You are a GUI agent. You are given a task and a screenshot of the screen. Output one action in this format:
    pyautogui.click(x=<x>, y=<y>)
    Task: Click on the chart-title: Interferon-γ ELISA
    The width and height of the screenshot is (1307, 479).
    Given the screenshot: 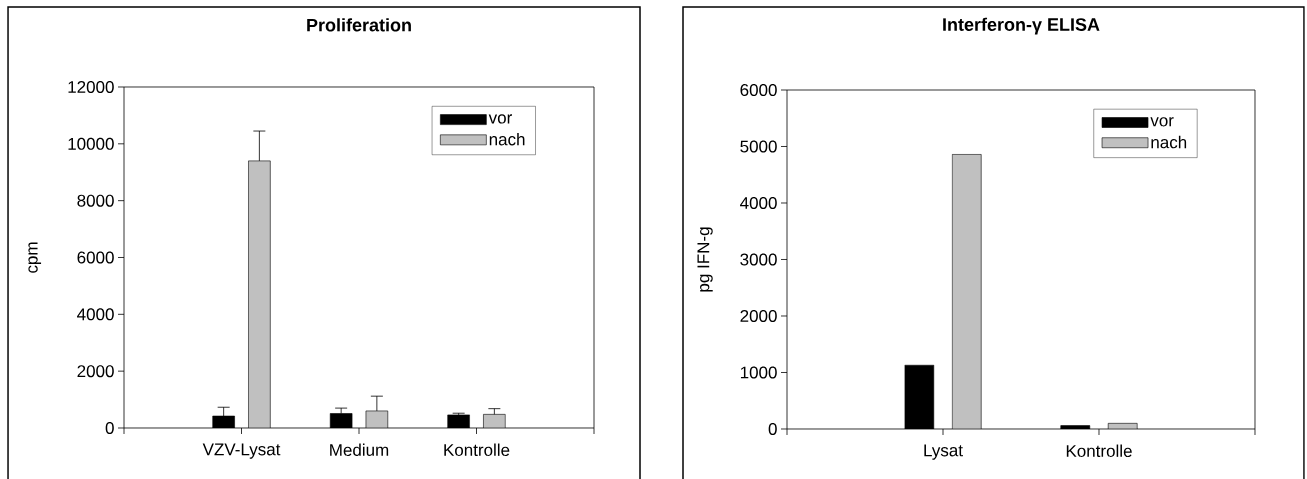 What is the action you would take?
    pyautogui.click(x=1021, y=26)
    